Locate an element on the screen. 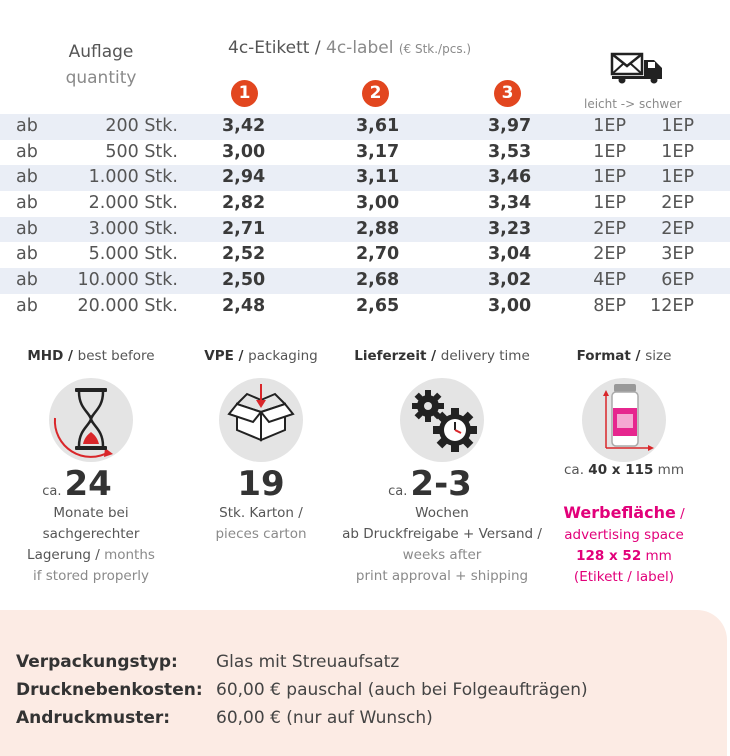 The height and width of the screenshot is (756, 730). delivery-value: ca.2-3 is located at coordinates (430, 484).